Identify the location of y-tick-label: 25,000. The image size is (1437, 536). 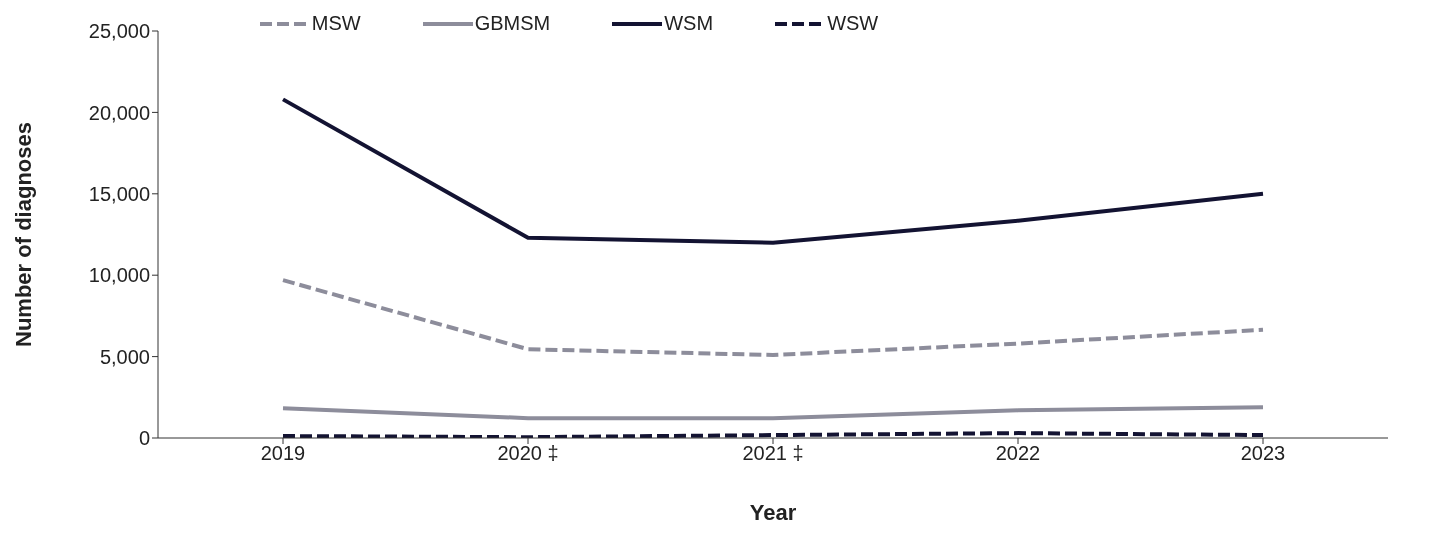
(119, 31).